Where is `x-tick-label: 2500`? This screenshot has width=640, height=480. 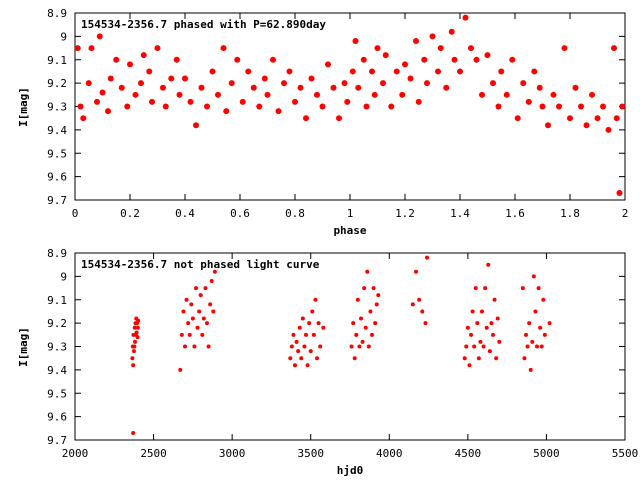
x-tick-label: 2500 is located at coordinates (153, 453).